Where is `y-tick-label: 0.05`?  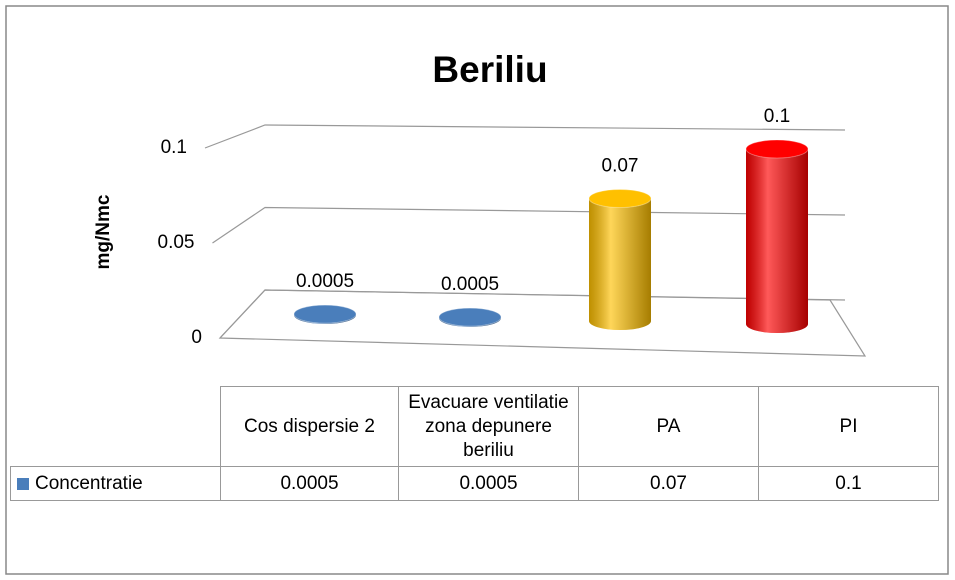
y-tick-label: 0.05 is located at coordinates (176, 242).